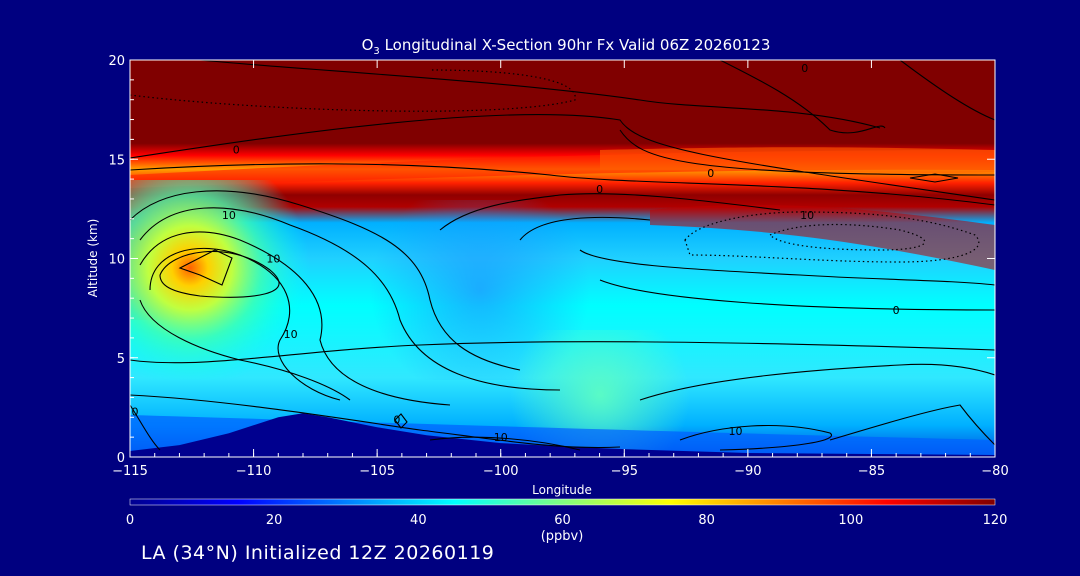  Describe the element at coordinates (93, 258) in the screenshot. I see `y-axis-label: Altitude (km)` at that location.